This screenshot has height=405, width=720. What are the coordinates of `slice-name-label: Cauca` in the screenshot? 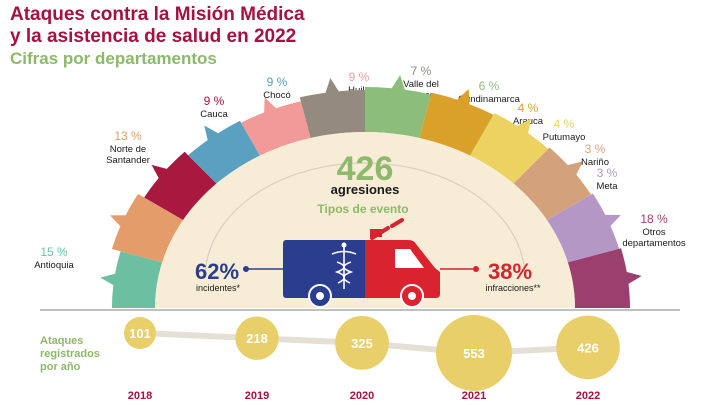 It's located at (214, 114).